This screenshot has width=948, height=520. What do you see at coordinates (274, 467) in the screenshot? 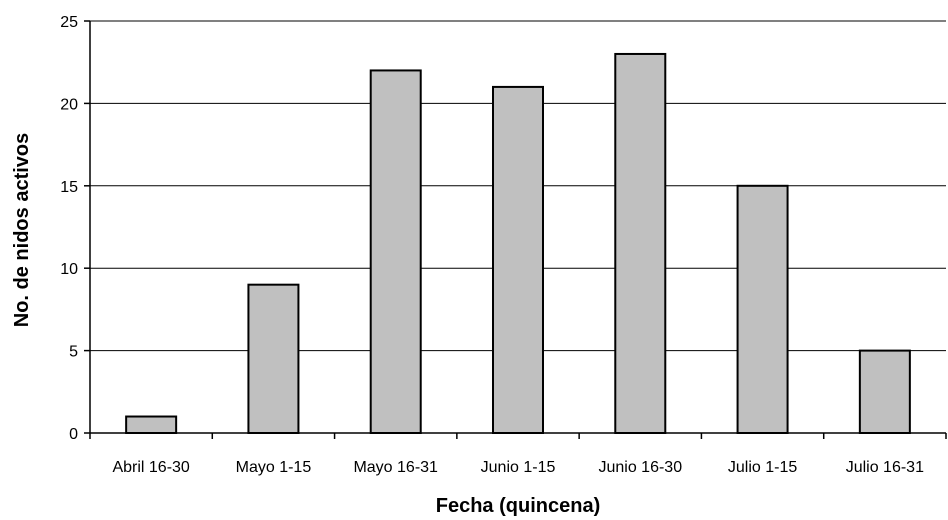
I see `x-tick-label: Mayo 1-15` at bounding box center [274, 467].